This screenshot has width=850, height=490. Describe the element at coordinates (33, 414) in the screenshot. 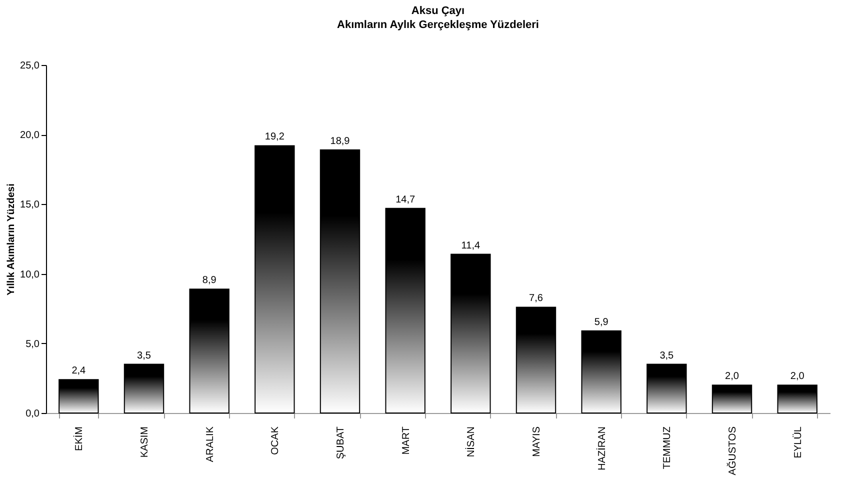

I see `y-tick-label: 0,0` at that location.